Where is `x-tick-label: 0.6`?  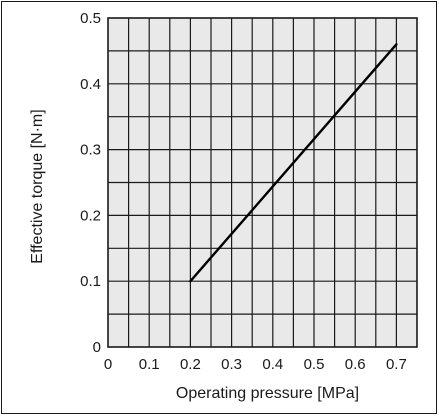 x-tick-label: 0.6 is located at coordinates (355, 364).